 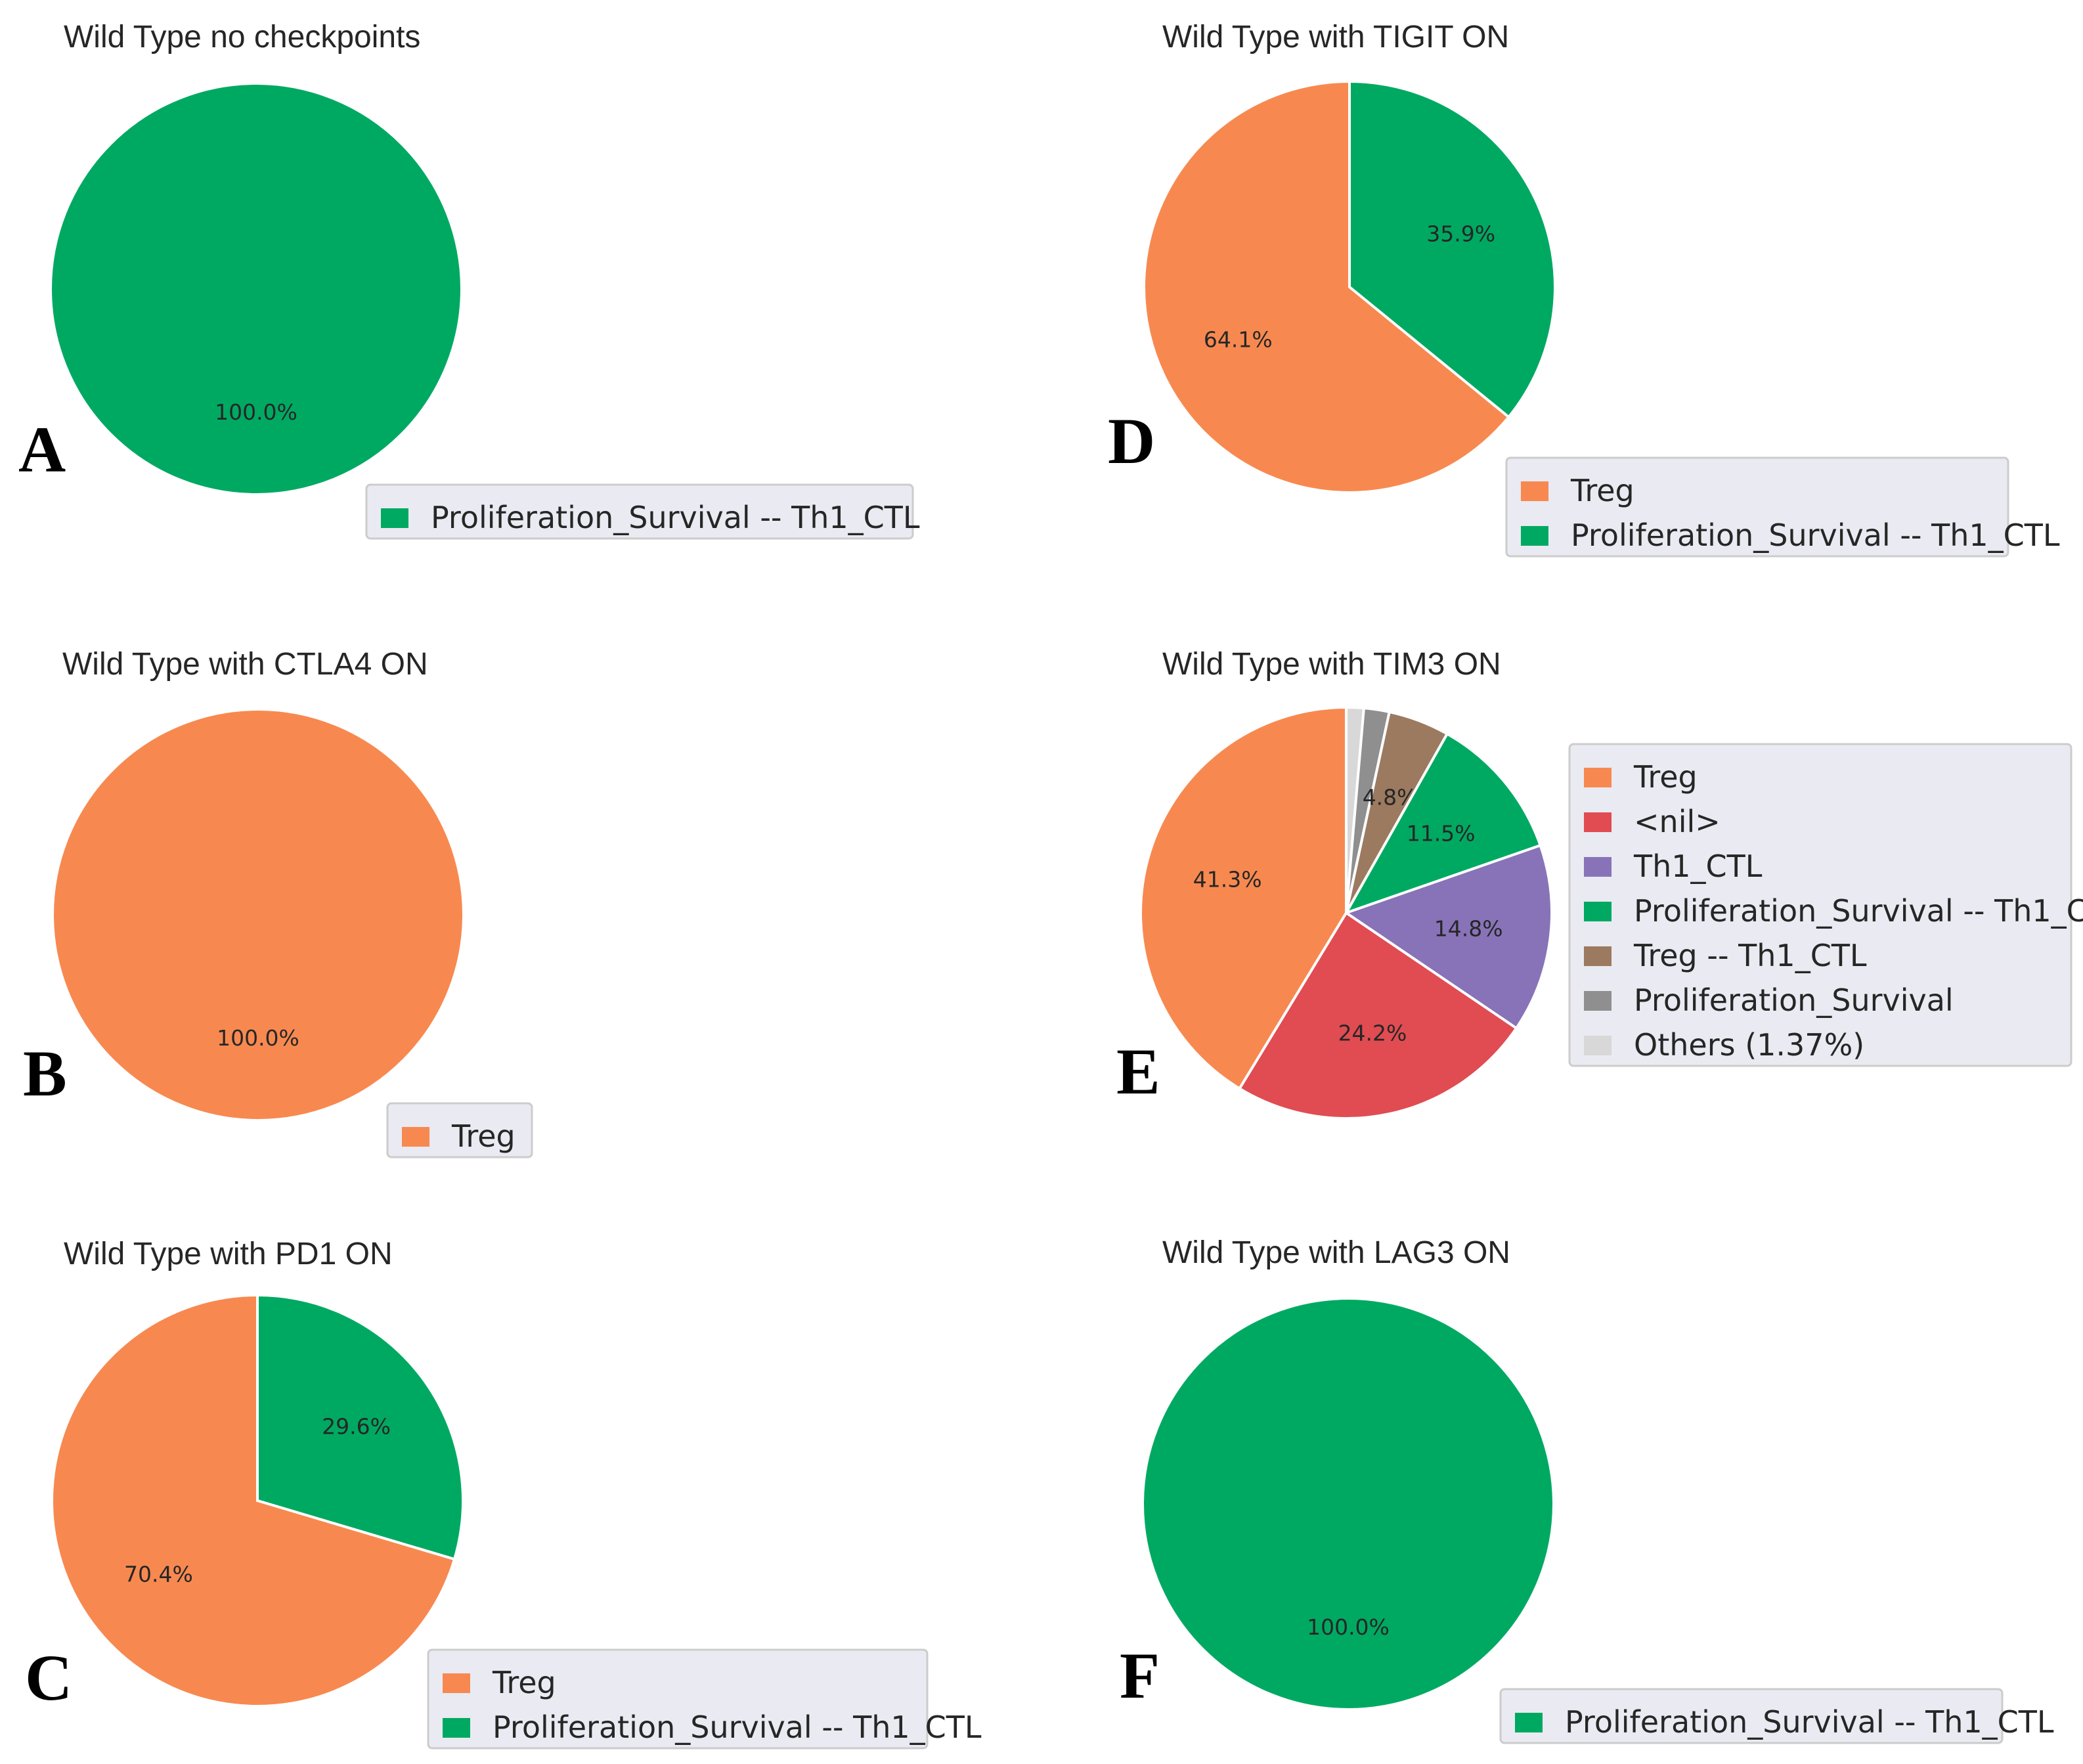 What do you see at coordinates (1140, 1675) in the screenshot?
I see `panel-letter: F` at bounding box center [1140, 1675].